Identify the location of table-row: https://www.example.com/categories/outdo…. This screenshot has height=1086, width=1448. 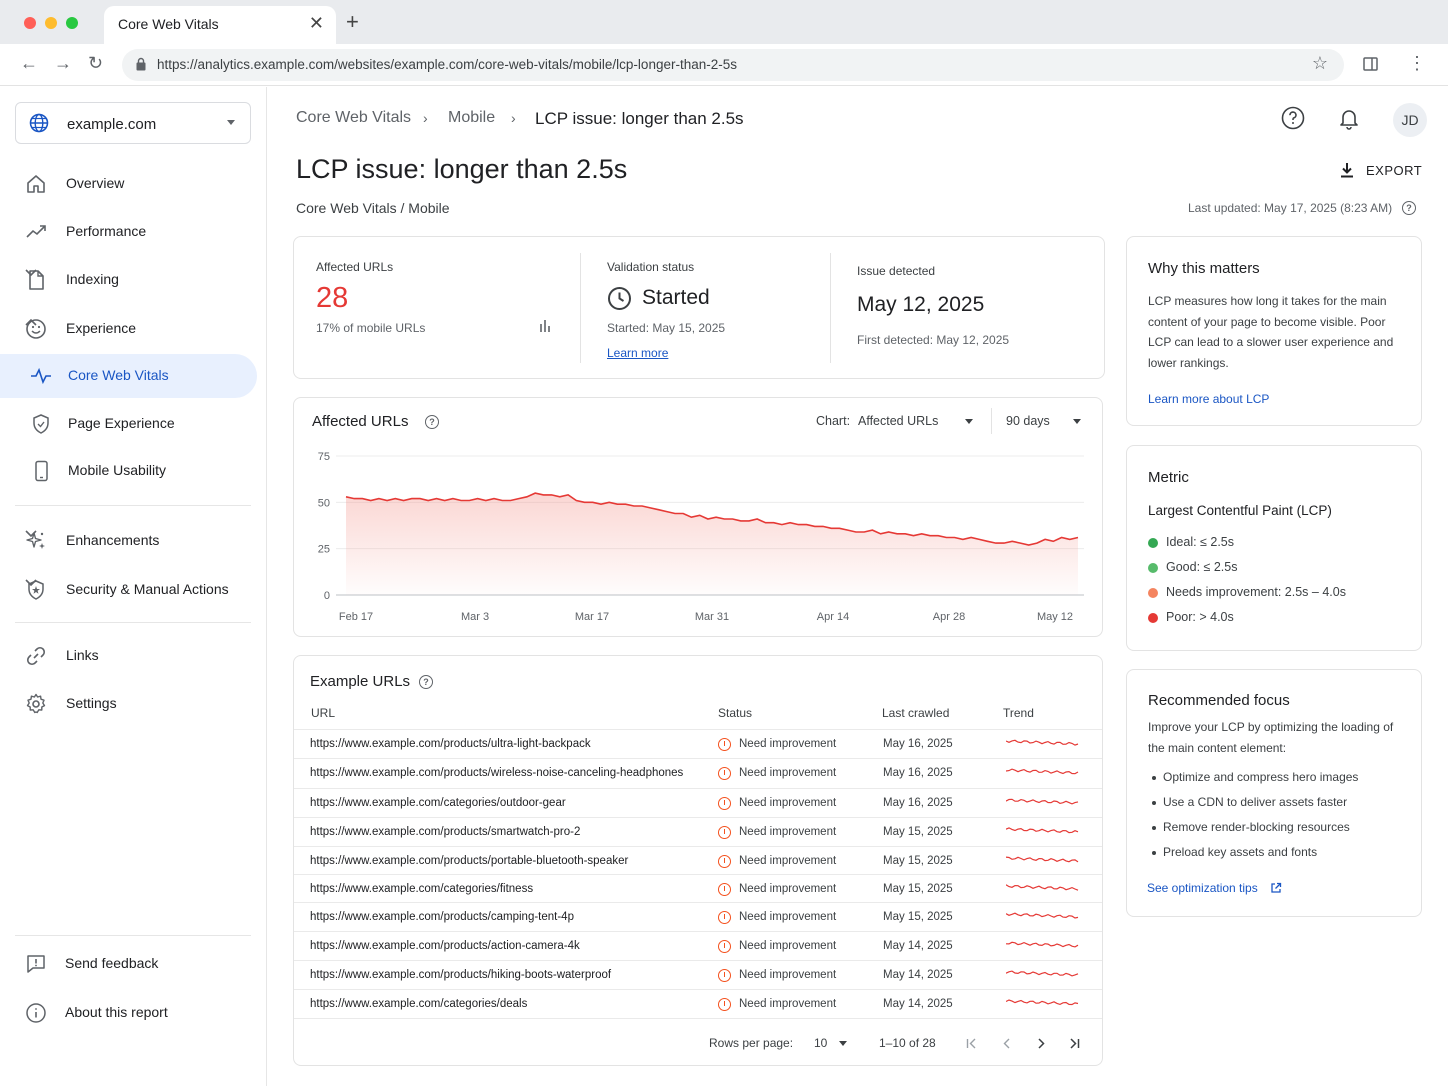
(698, 802).